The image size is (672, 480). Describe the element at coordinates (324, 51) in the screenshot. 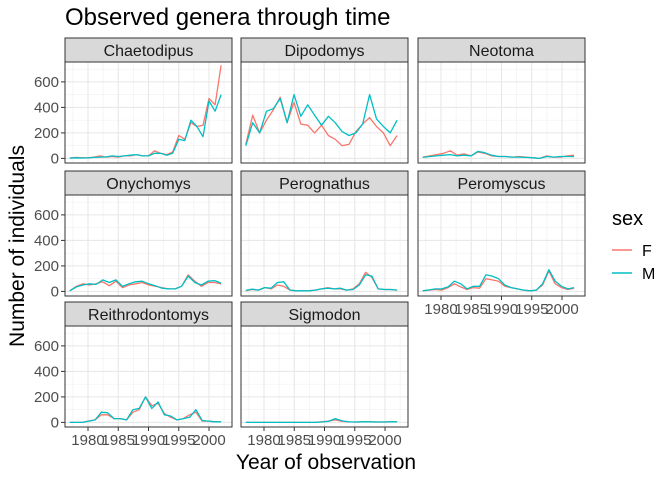

I see `facet-strip-label: Dipodomys` at that location.